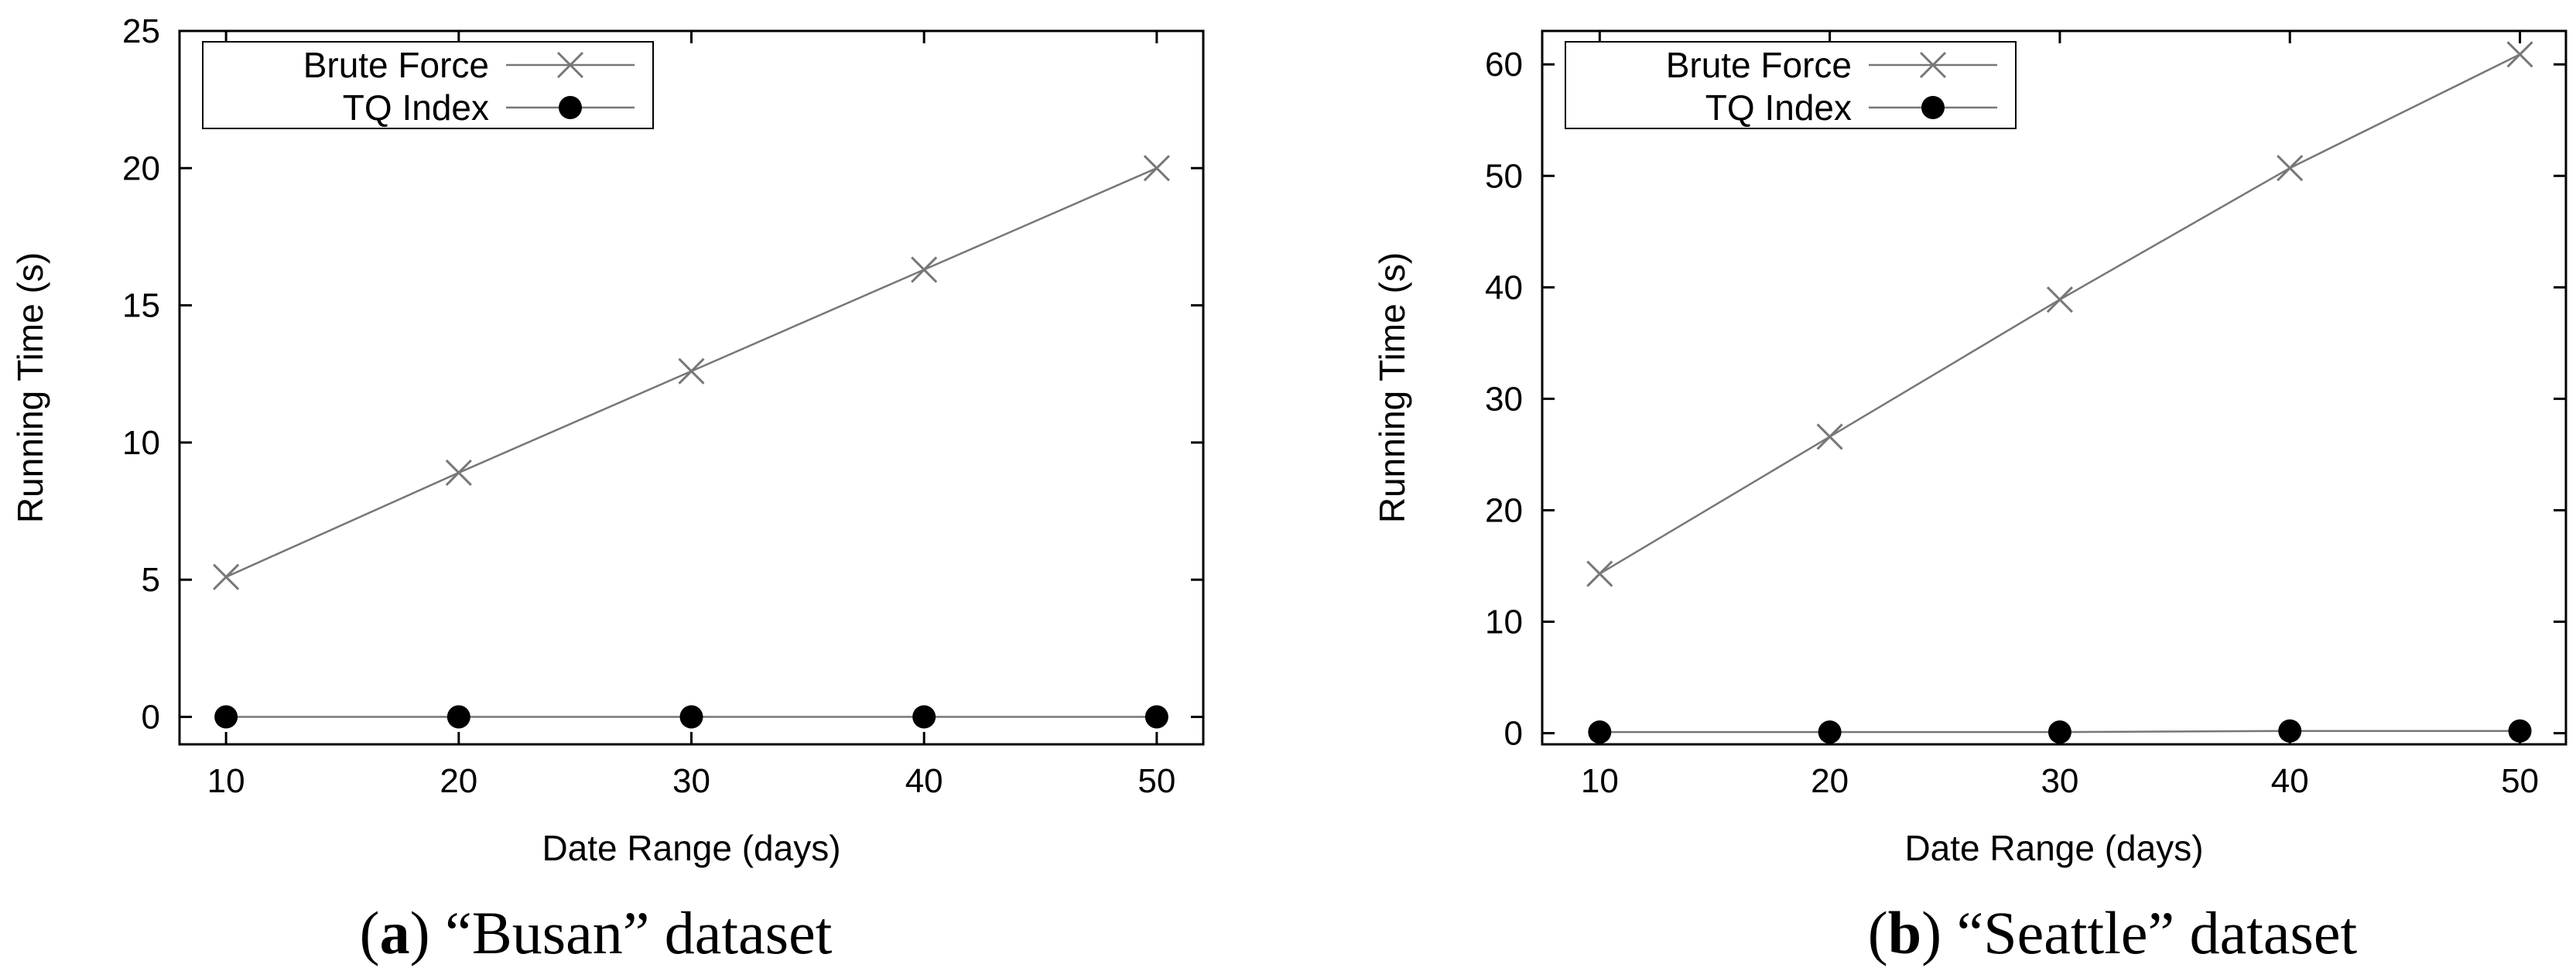 The image size is (2576, 978). Describe the element at coordinates (1504, 399) in the screenshot. I see `y-tick-label: 30` at that location.